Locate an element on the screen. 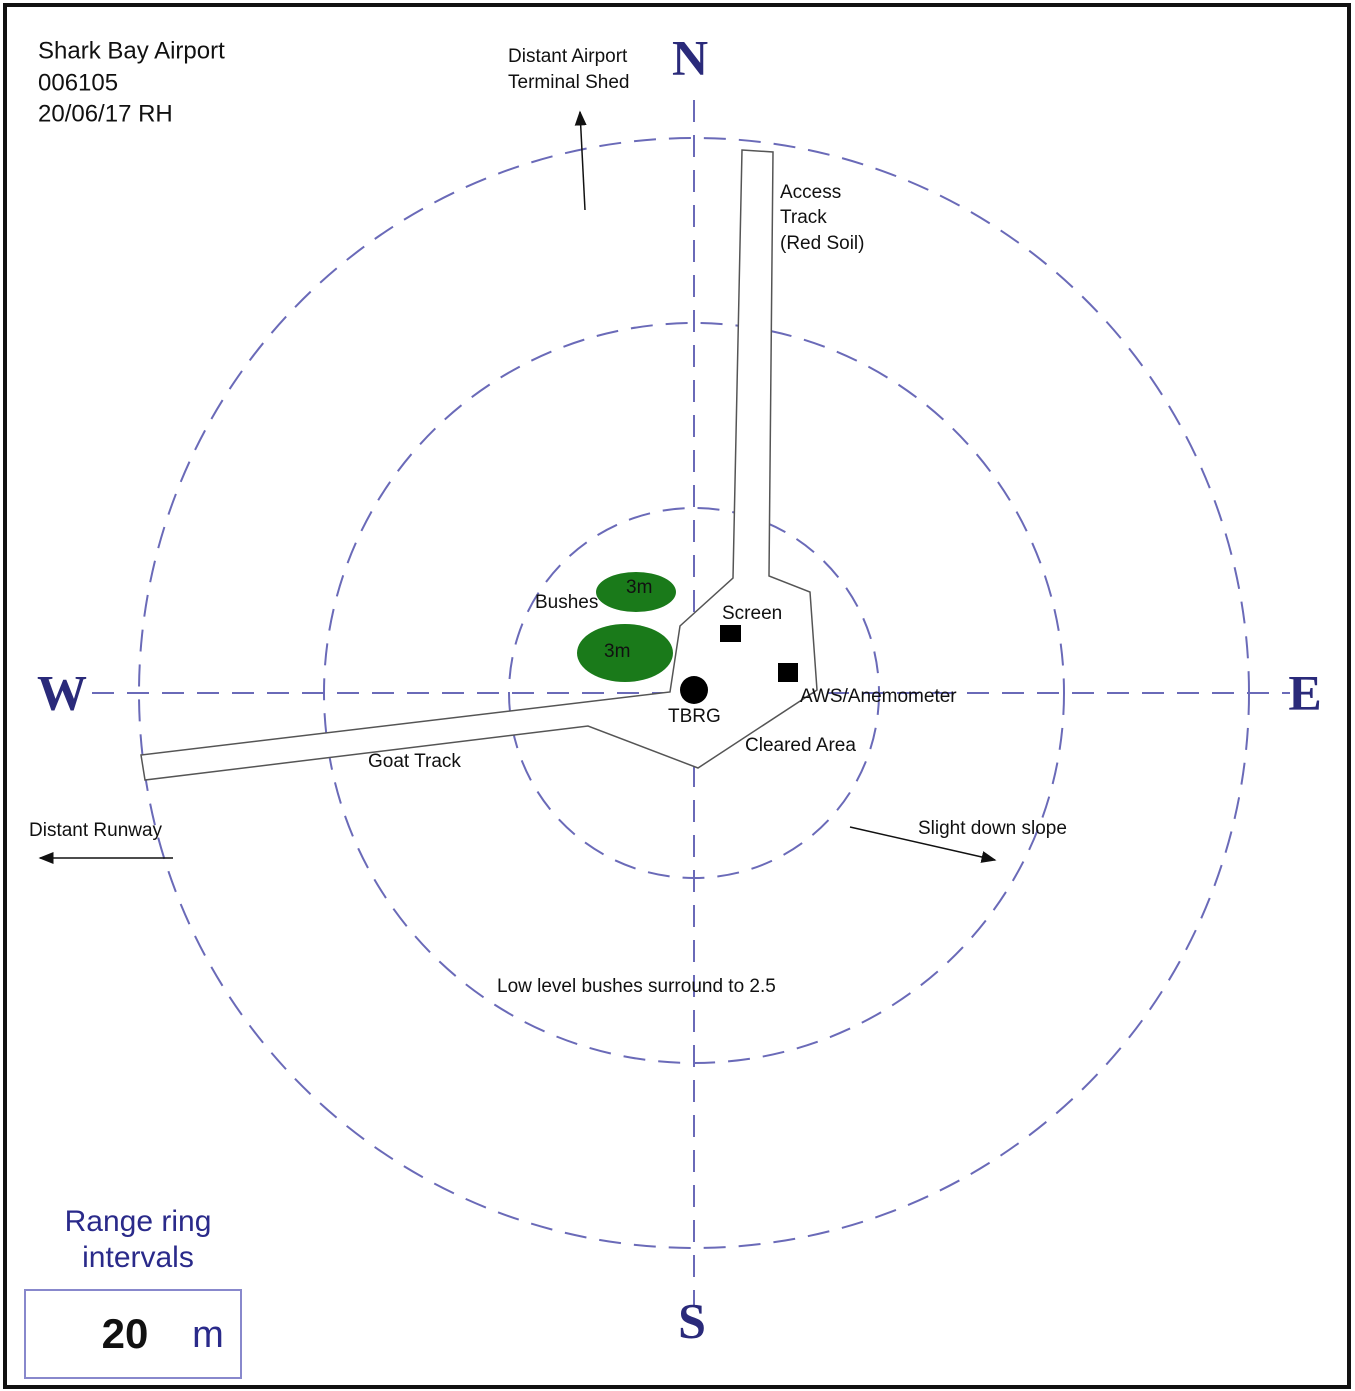 The image size is (1355, 1391). screen-marker is located at coordinates (730, 633).